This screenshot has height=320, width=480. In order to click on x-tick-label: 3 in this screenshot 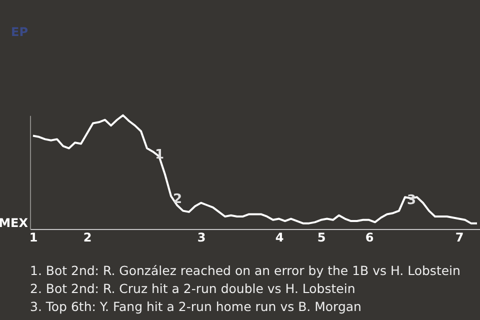, I will do `click(201, 237)`.